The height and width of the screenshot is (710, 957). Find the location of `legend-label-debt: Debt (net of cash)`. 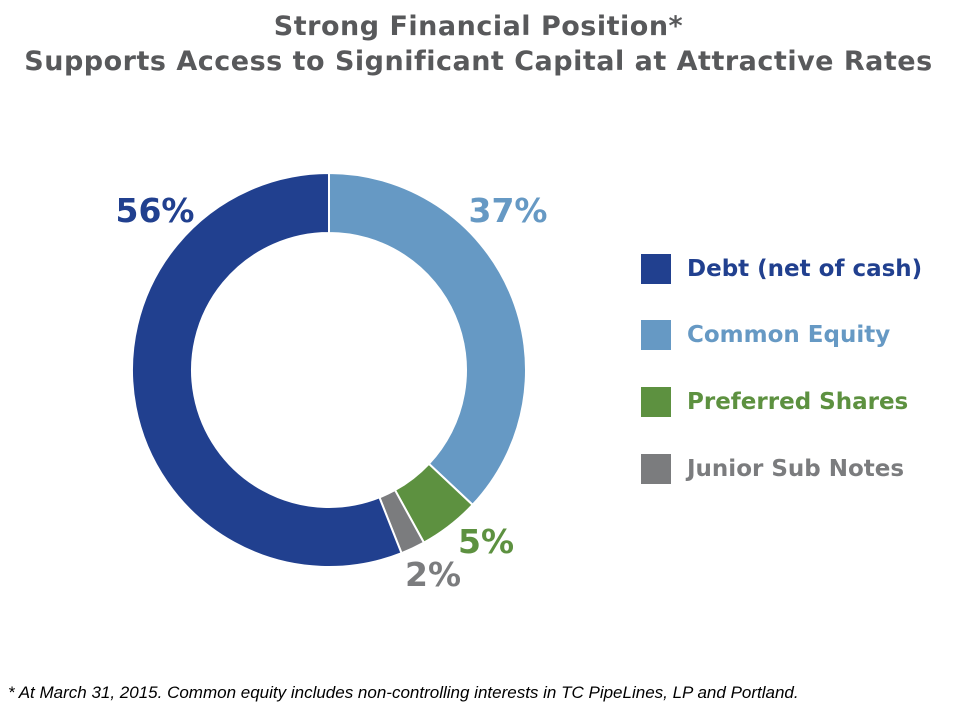

legend-label-debt: Debt (net of cash) is located at coordinates (805, 269).